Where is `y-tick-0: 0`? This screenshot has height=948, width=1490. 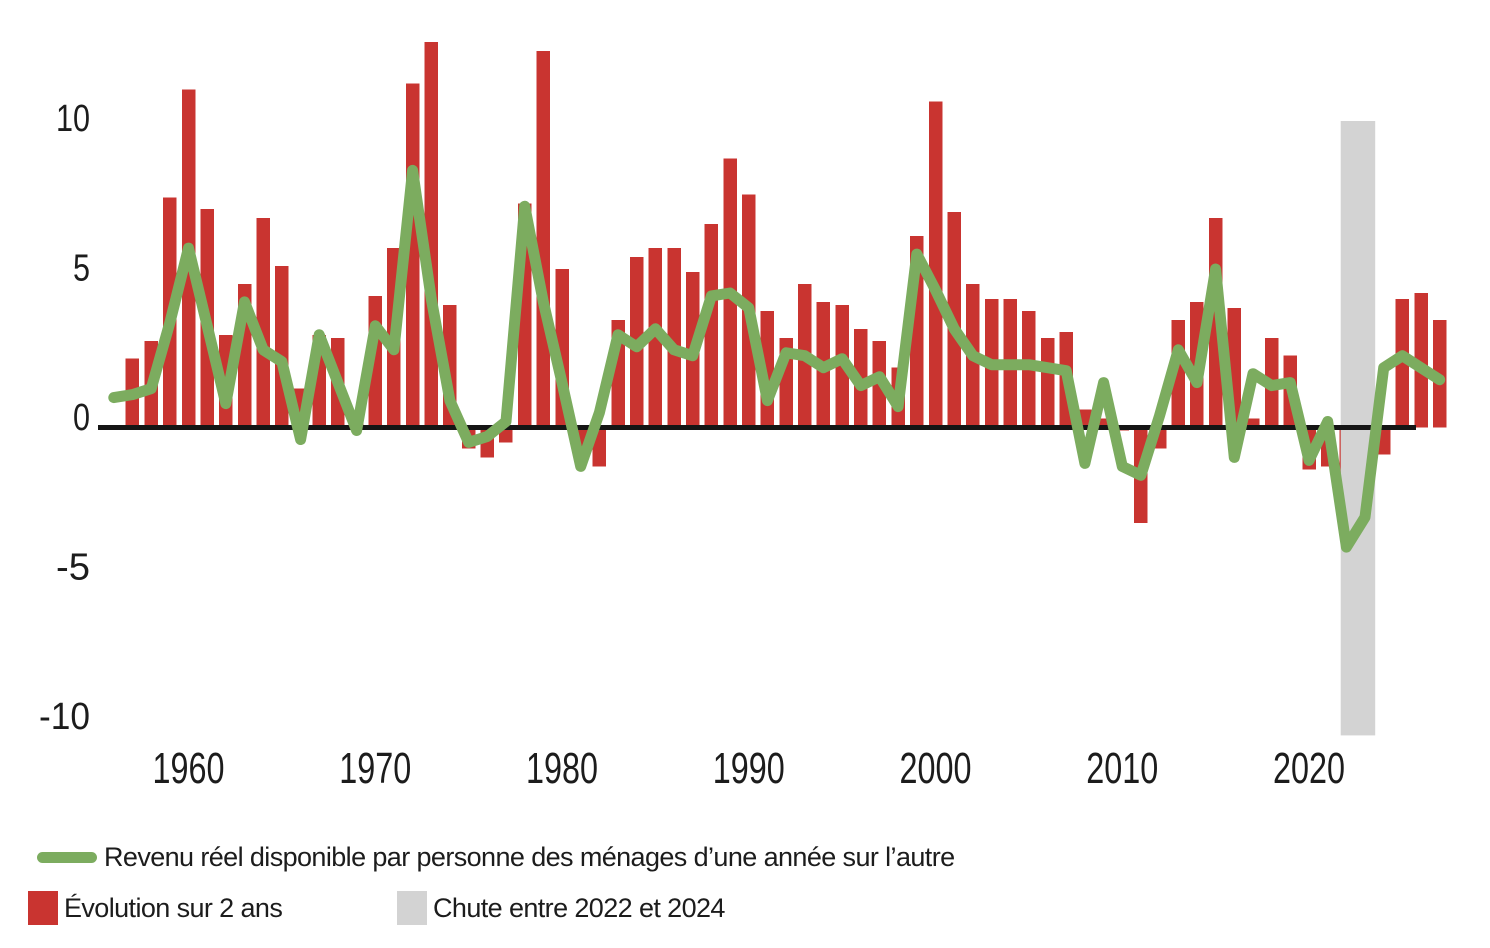 y-tick-0: 0 is located at coordinates (81, 418).